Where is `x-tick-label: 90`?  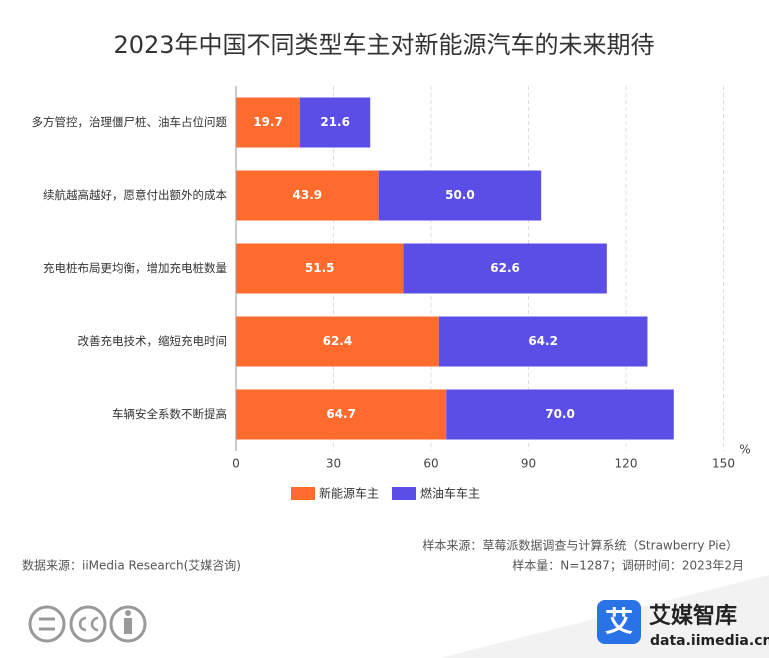
x-tick-label: 90 is located at coordinates (528, 464).